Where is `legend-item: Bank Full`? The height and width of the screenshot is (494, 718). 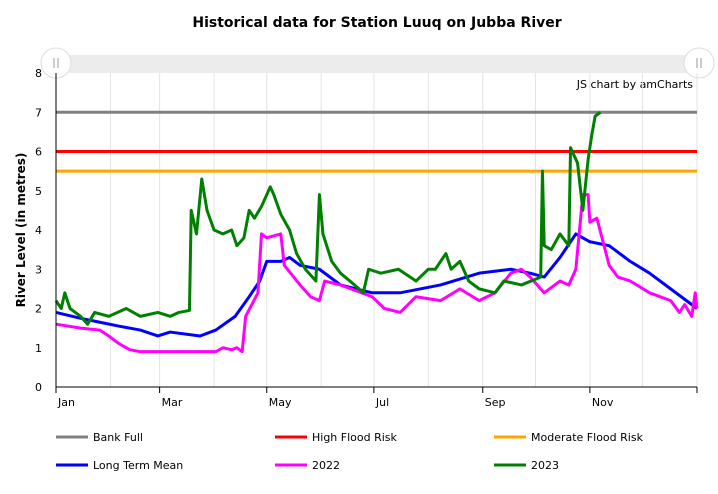 legend-item: Bank Full is located at coordinates (99, 437).